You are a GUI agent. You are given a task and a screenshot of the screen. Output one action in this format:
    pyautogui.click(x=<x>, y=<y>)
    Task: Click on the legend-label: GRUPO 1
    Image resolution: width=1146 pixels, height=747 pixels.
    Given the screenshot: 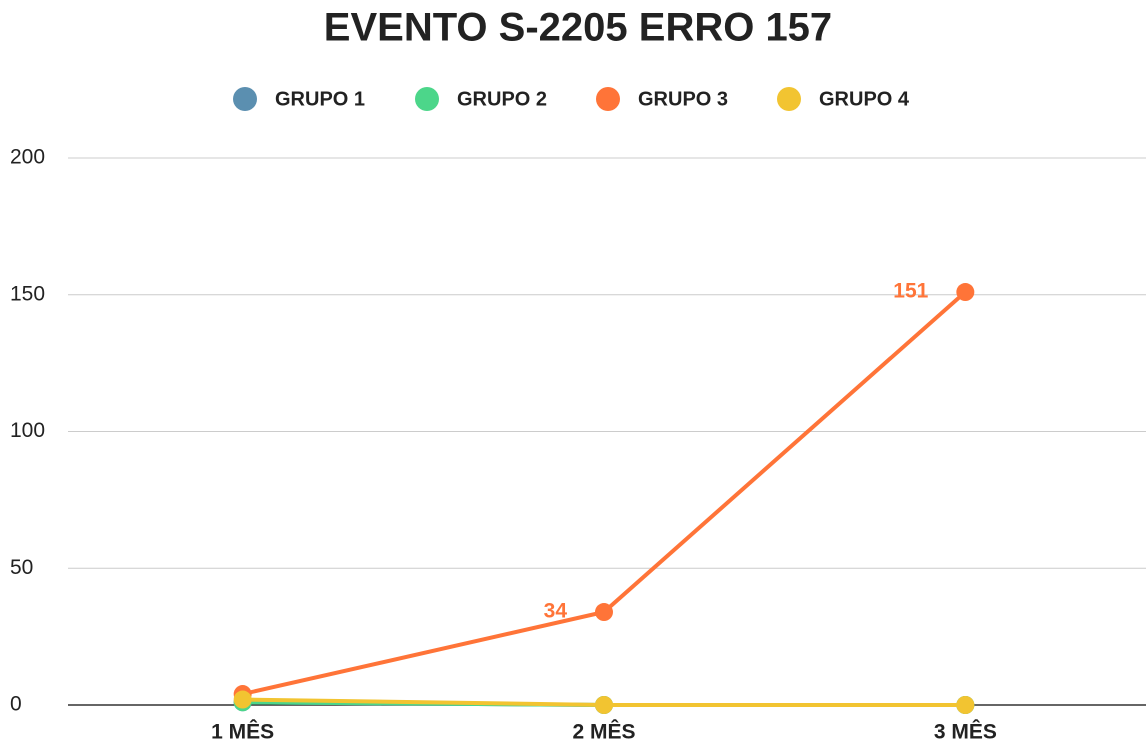 What is the action you would take?
    pyautogui.click(x=320, y=99)
    